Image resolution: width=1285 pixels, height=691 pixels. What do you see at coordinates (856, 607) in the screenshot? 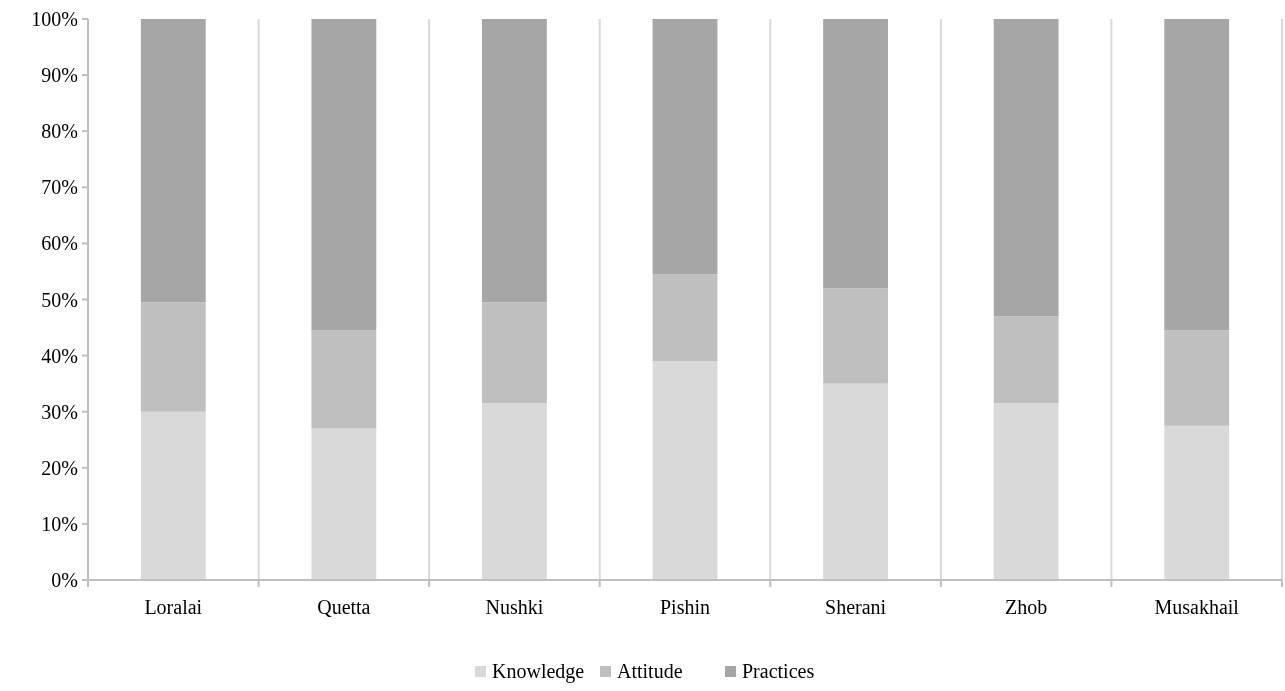
I see `x-tick-label: Sherani` at bounding box center [856, 607].